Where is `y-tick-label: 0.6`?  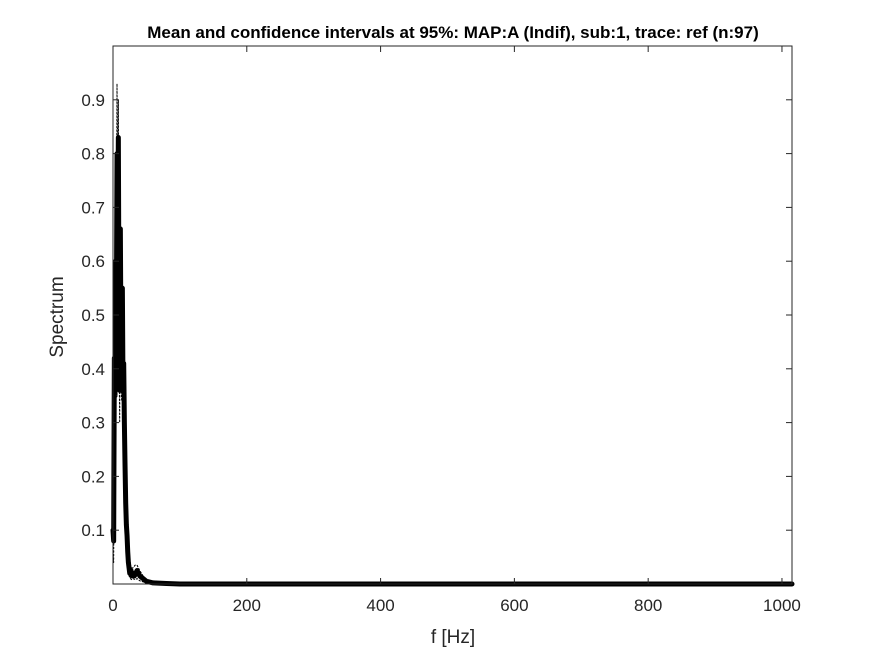 y-tick-label: 0.6 is located at coordinates (93, 261).